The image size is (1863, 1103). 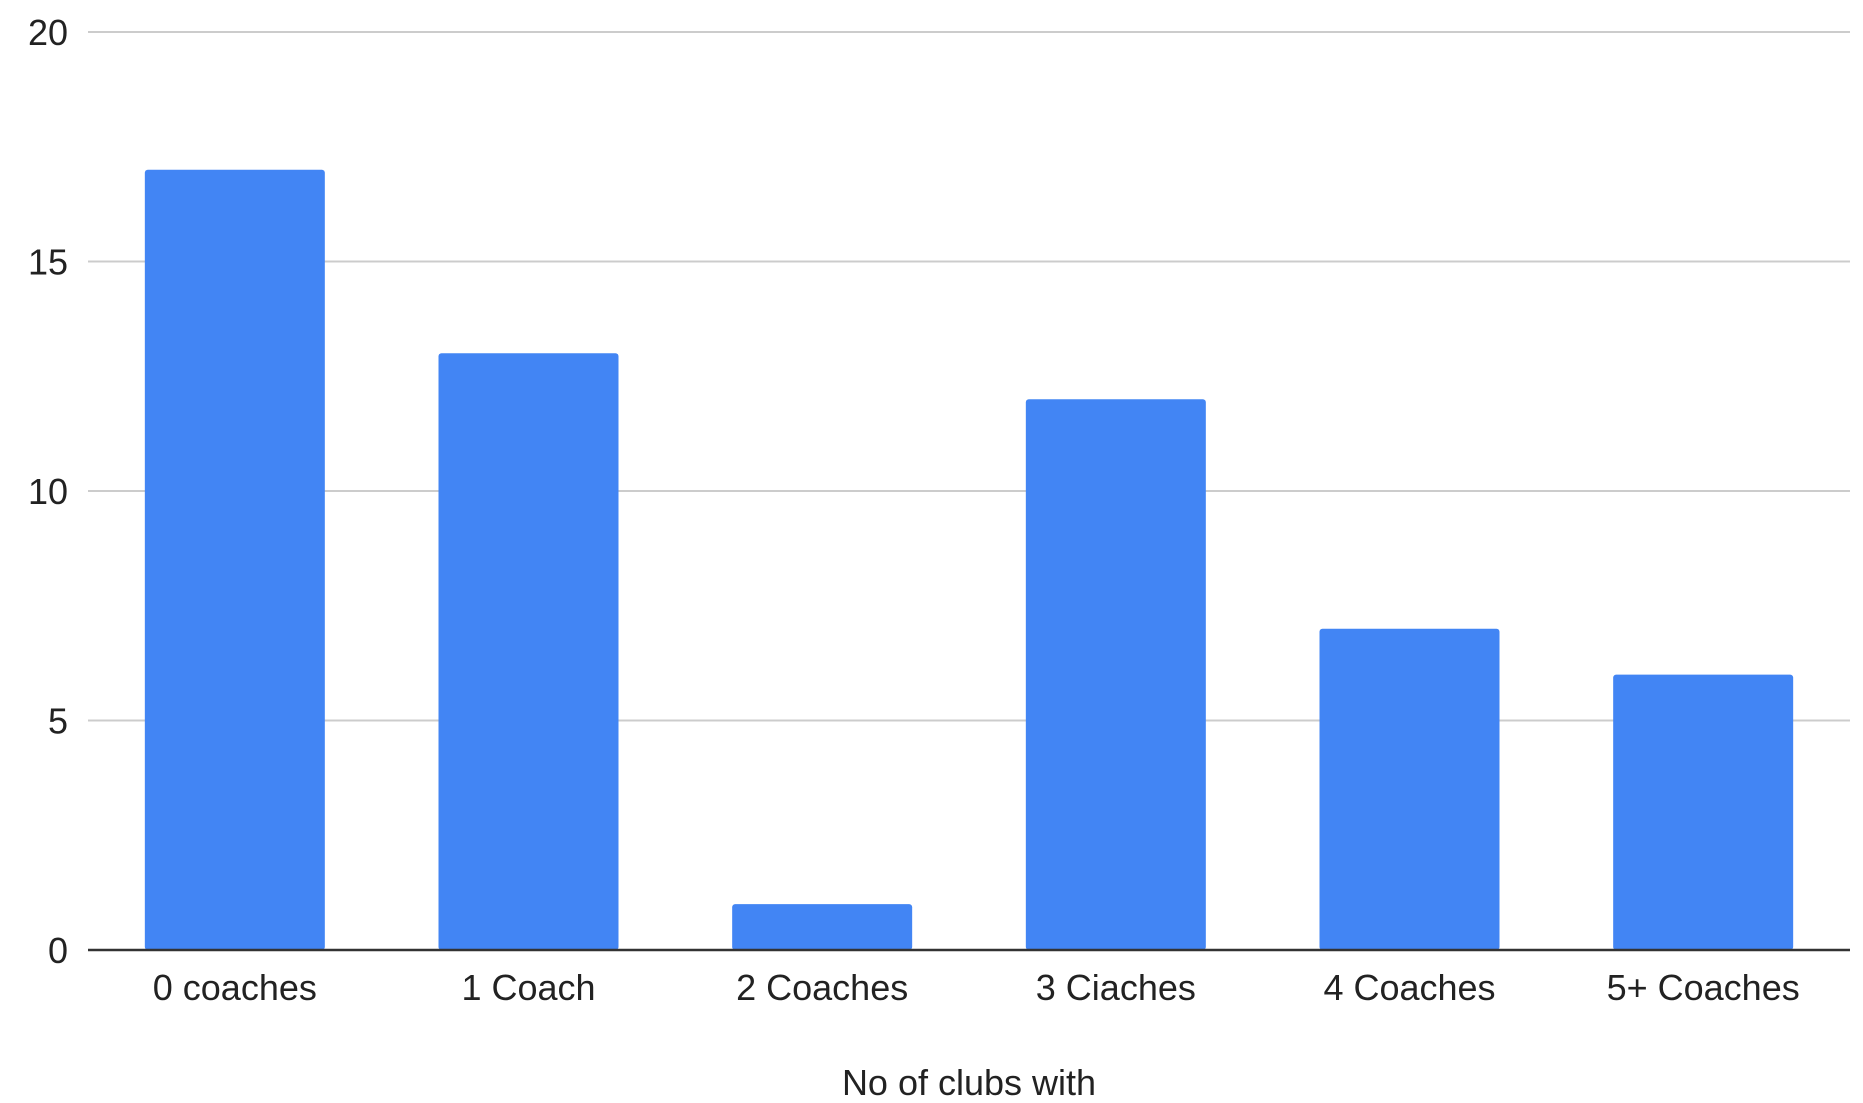 What do you see at coordinates (58, 721) in the screenshot?
I see `y-tick-label: 5` at bounding box center [58, 721].